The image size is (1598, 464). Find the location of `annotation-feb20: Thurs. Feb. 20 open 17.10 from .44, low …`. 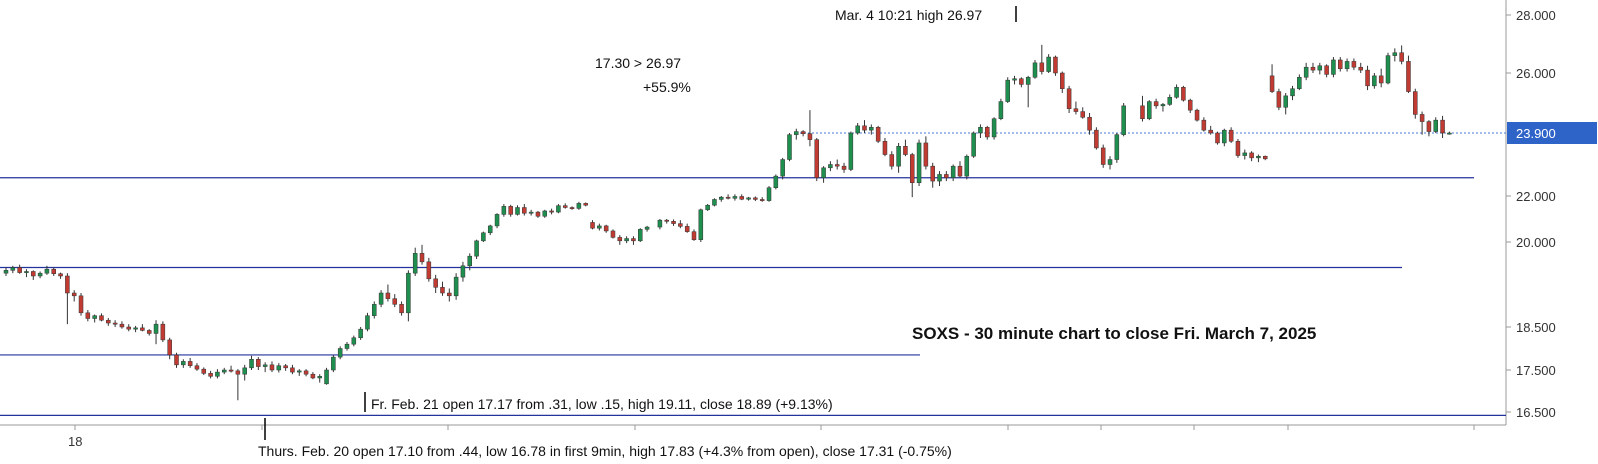

annotation-feb20: Thurs. Feb. 20 open 17.10 from .44, low … is located at coordinates (605, 451).